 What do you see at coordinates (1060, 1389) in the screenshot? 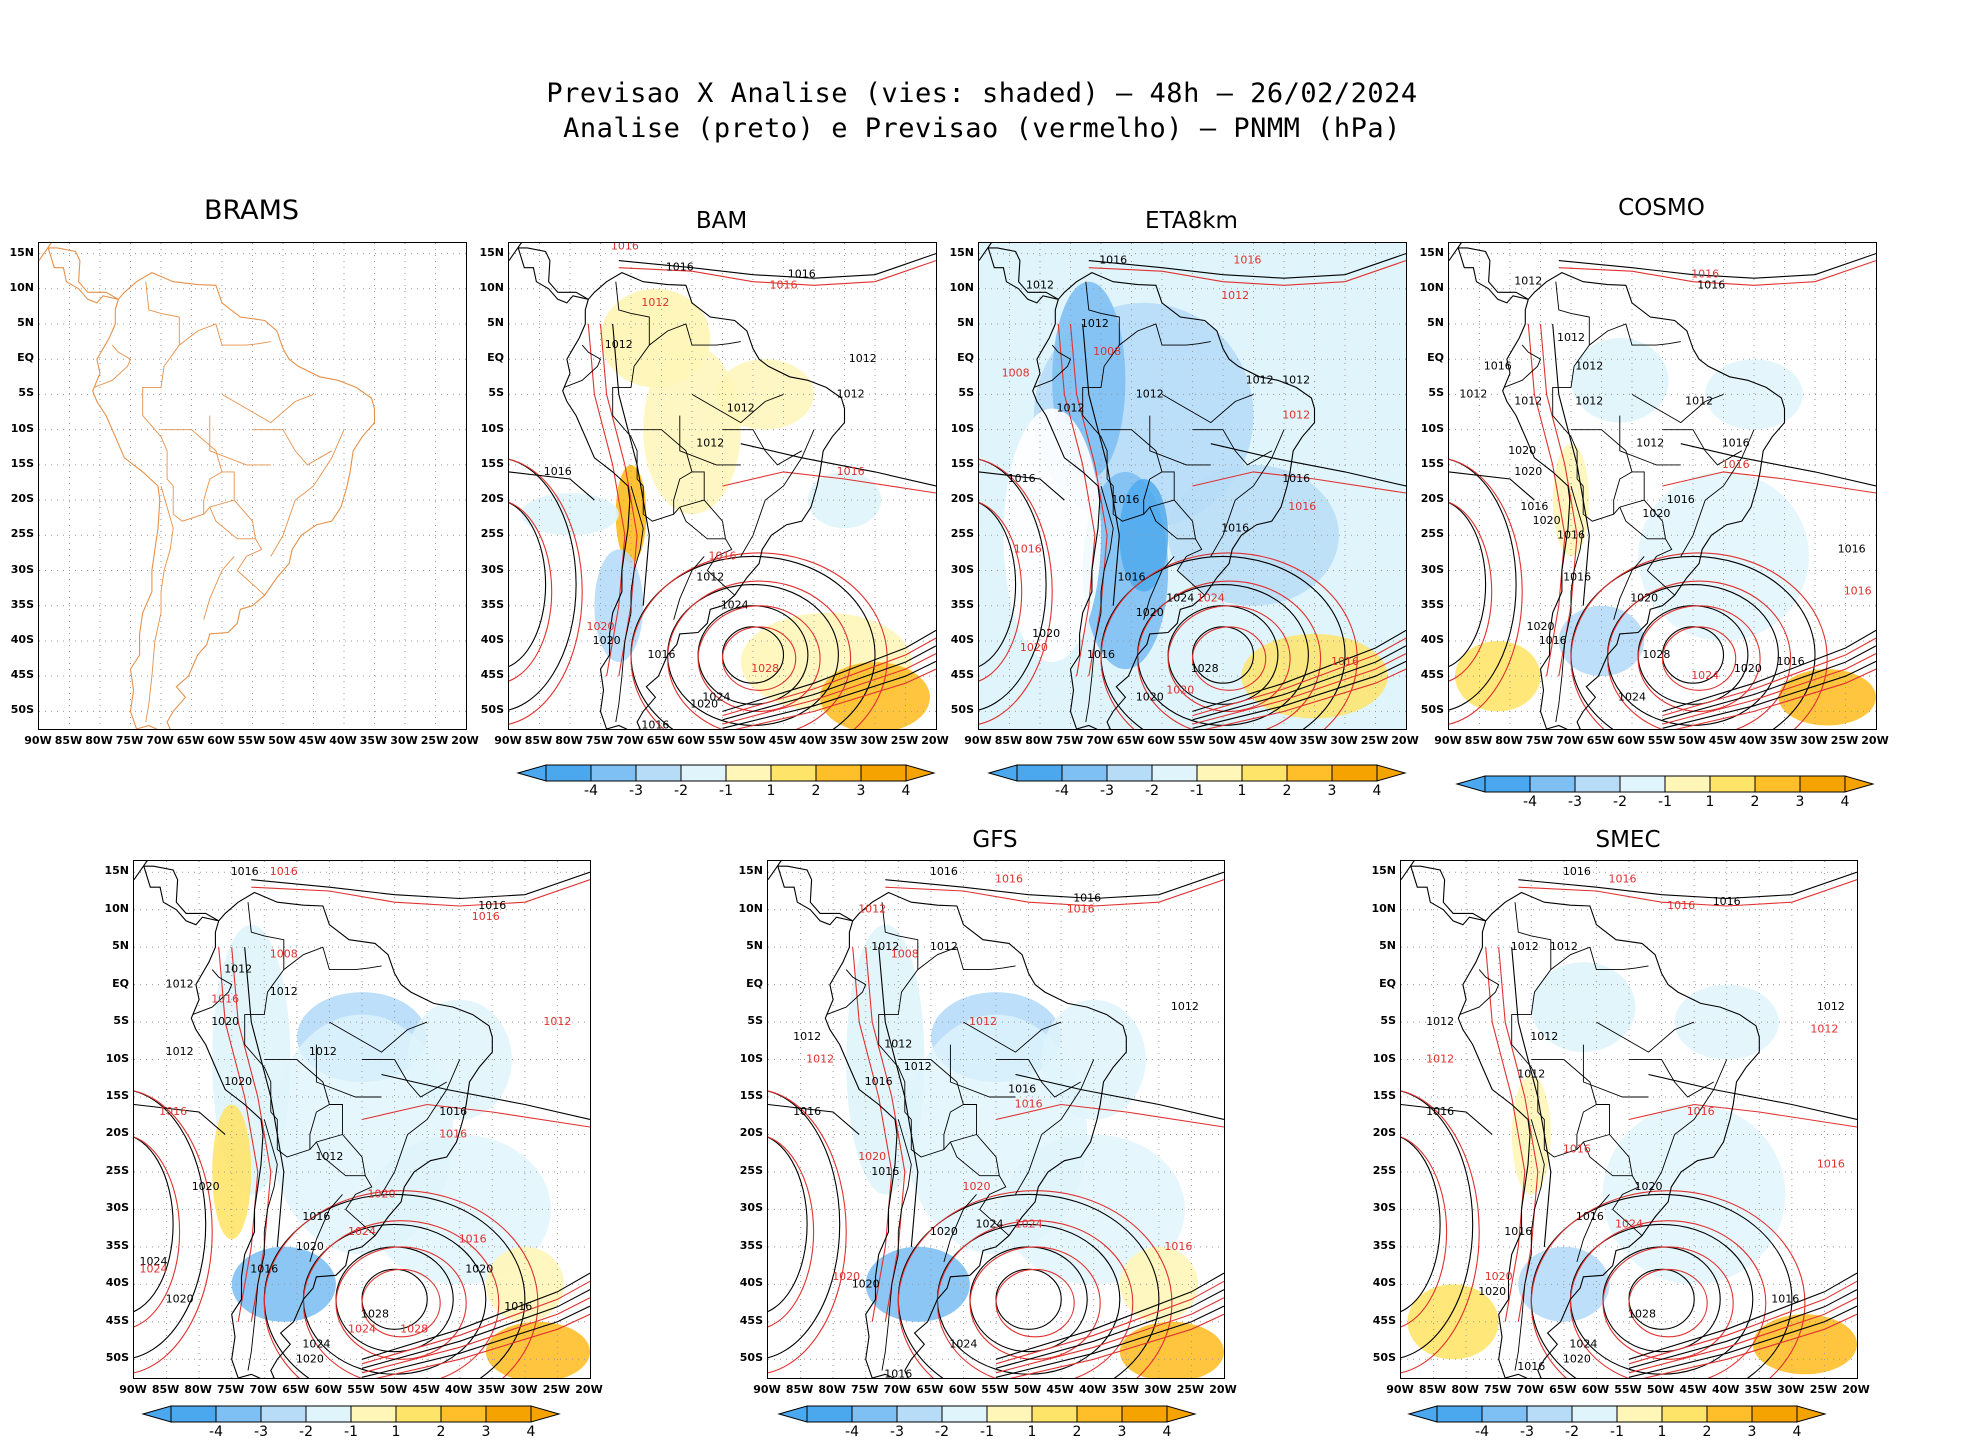
I see `longitude-label: 45W` at bounding box center [1060, 1389].